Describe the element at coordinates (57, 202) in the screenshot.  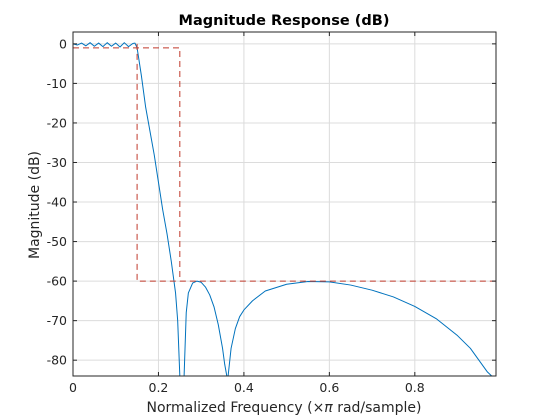
I see `y-tick-label: -40` at that location.